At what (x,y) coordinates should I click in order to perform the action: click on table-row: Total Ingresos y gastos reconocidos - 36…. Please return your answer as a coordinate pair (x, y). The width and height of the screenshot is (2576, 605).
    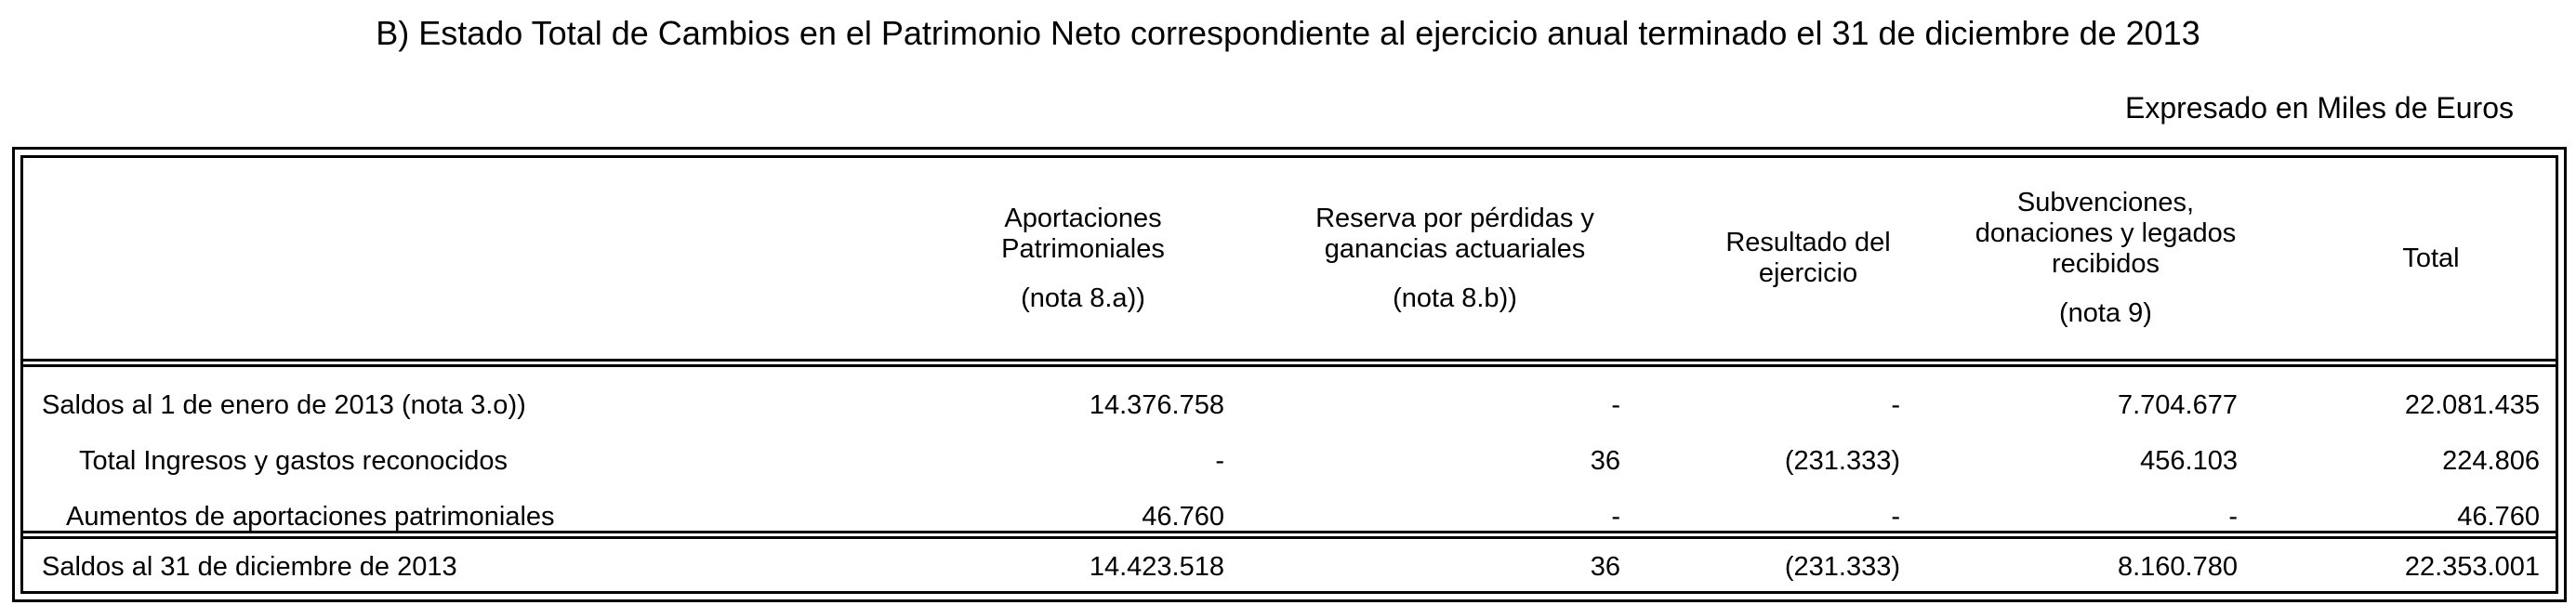
    Looking at the image, I should click on (1289, 461).